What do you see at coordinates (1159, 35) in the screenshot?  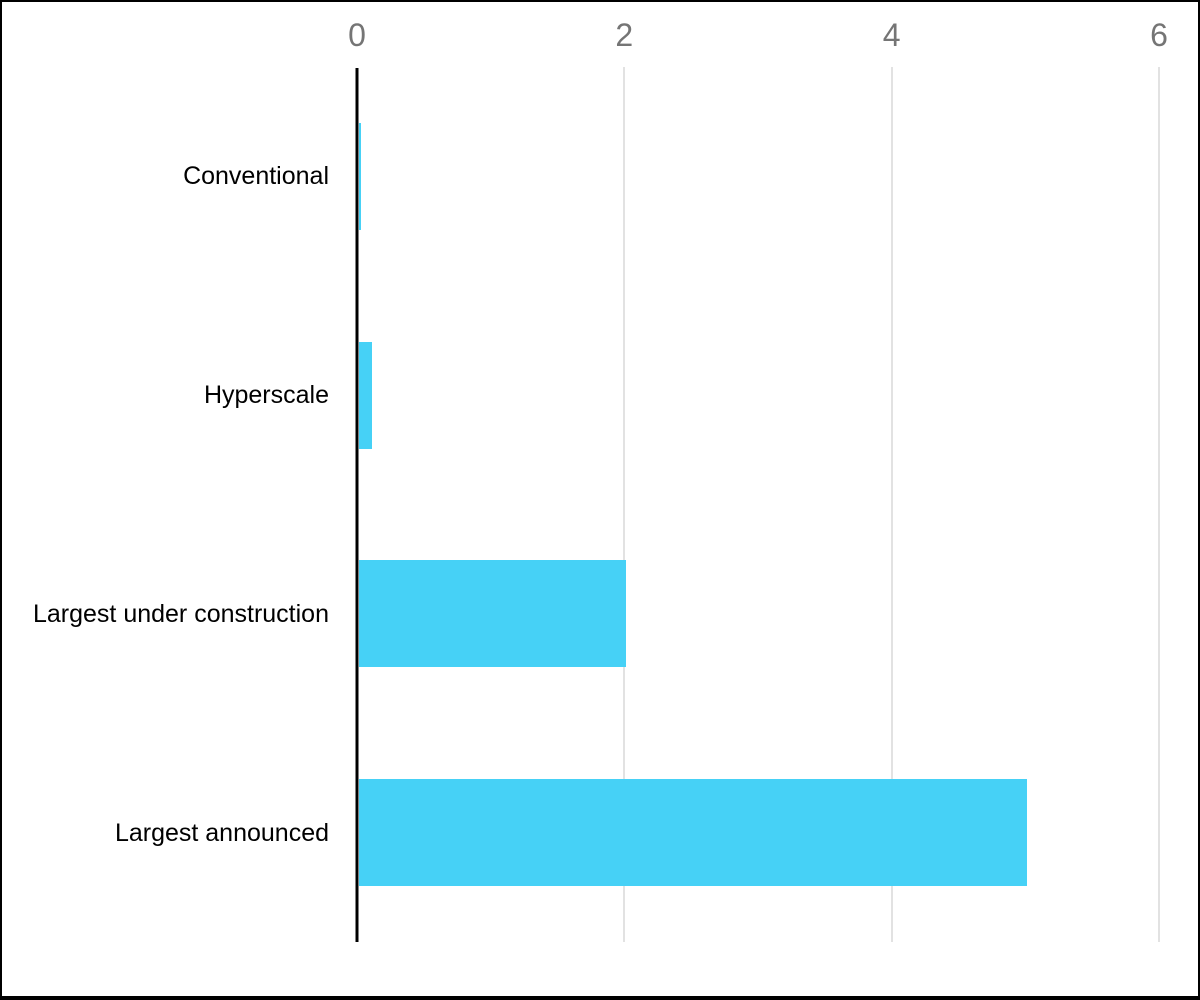 I see `x-tick-label-6: 6` at bounding box center [1159, 35].